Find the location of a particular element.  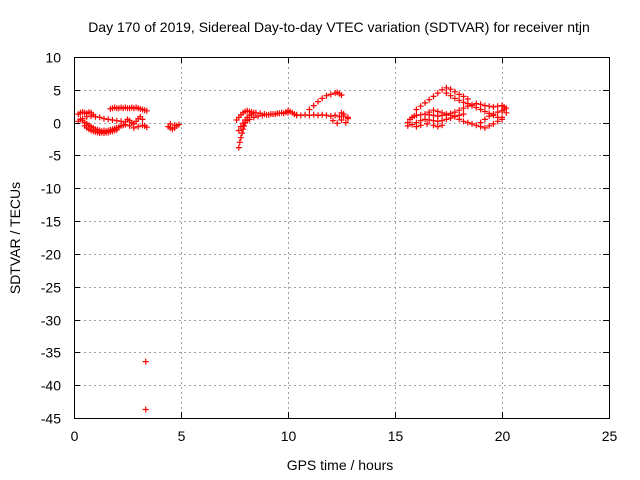

x-axis-title: GPS time / hours is located at coordinates (340, 465).